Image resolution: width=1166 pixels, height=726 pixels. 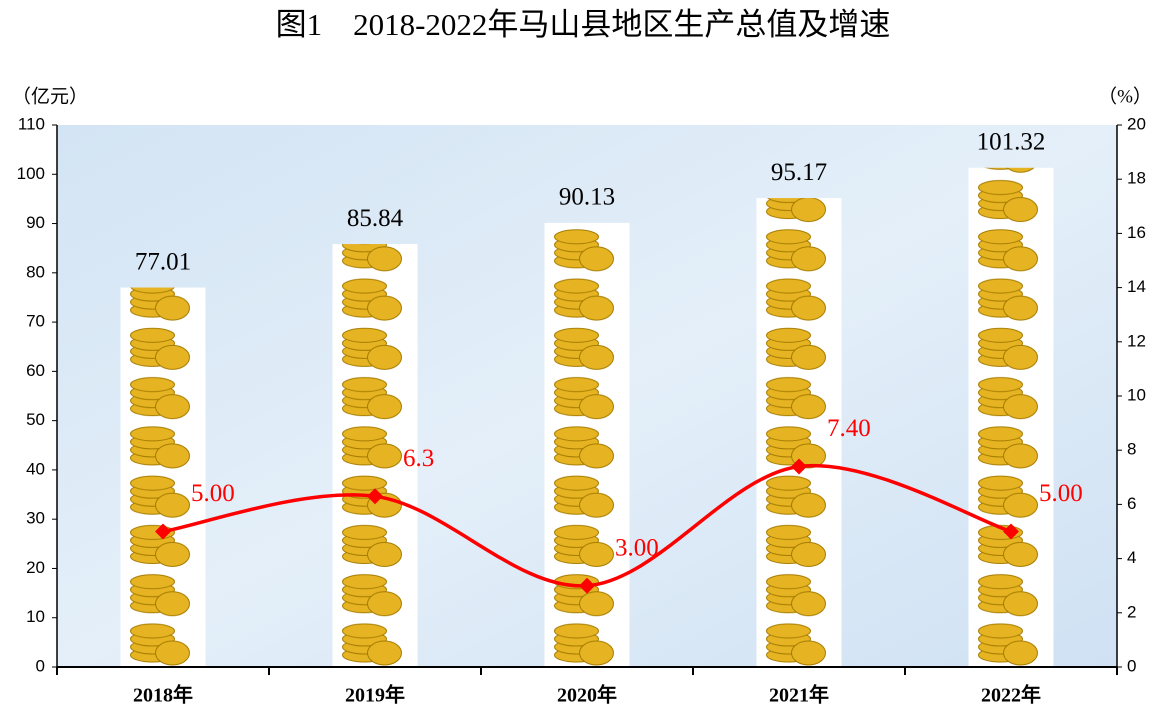 What do you see at coordinates (163, 261) in the screenshot?
I see `bar-value-label: 77.01` at bounding box center [163, 261].